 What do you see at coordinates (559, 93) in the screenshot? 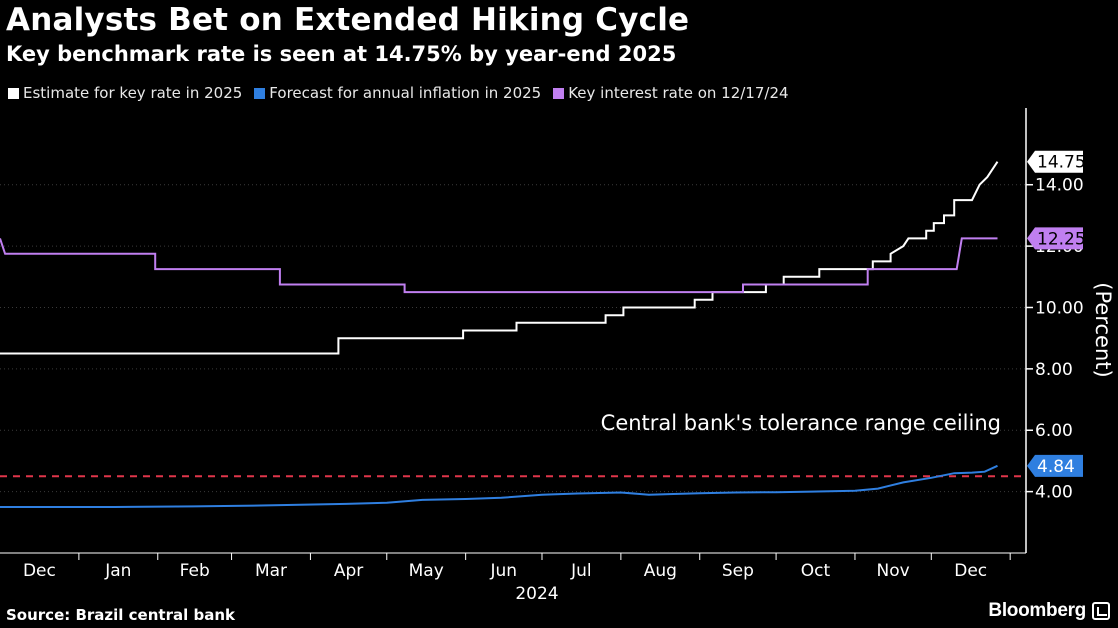
I see `legend-swatch-key-rate` at bounding box center [559, 93].